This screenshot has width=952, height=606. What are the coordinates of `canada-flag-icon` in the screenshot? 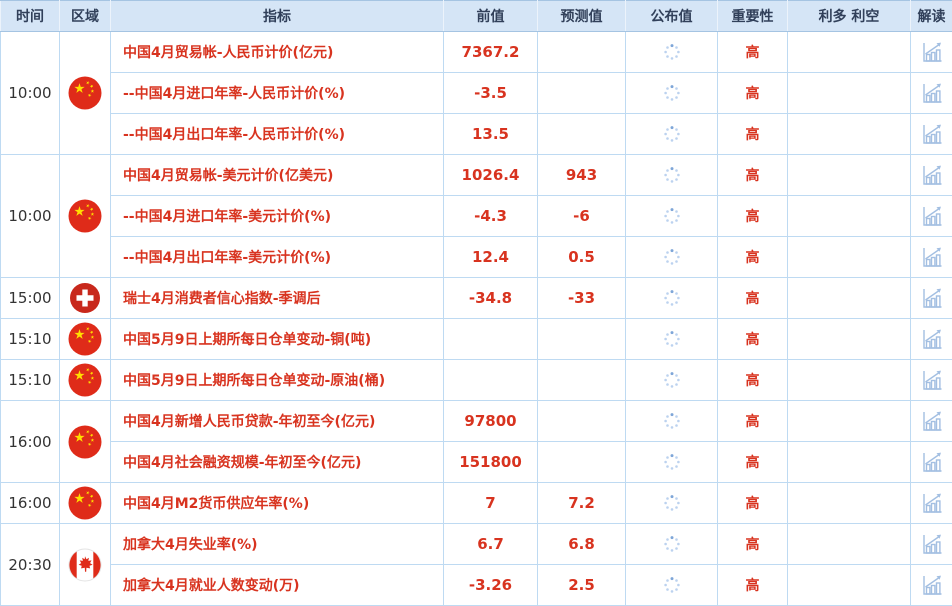 It's located at (85, 565).